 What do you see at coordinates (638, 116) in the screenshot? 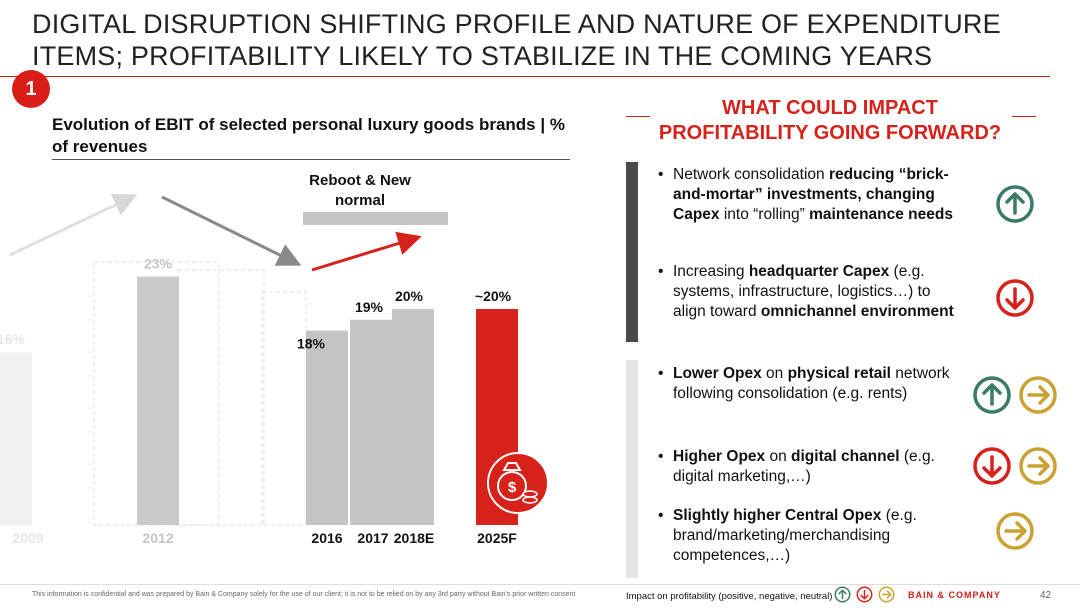
I see `right-panel-title-rule-left` at bounding box center [638, 116].